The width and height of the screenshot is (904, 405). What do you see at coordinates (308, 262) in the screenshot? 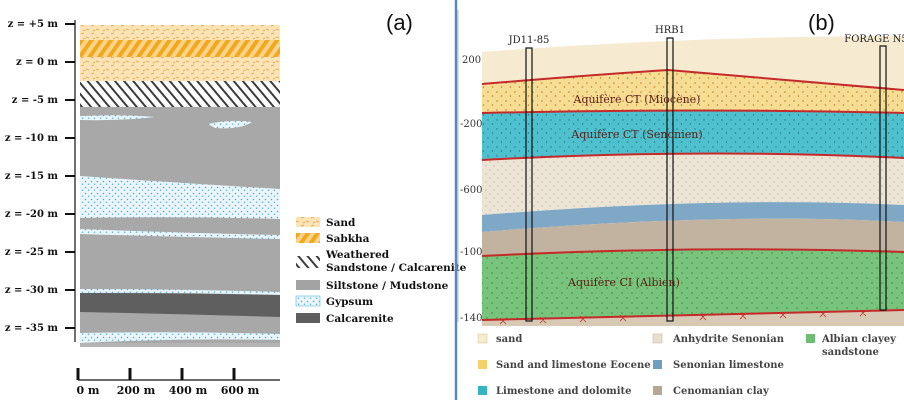
I see `legend-swatch-weathered` at bounding box center [308, 262].